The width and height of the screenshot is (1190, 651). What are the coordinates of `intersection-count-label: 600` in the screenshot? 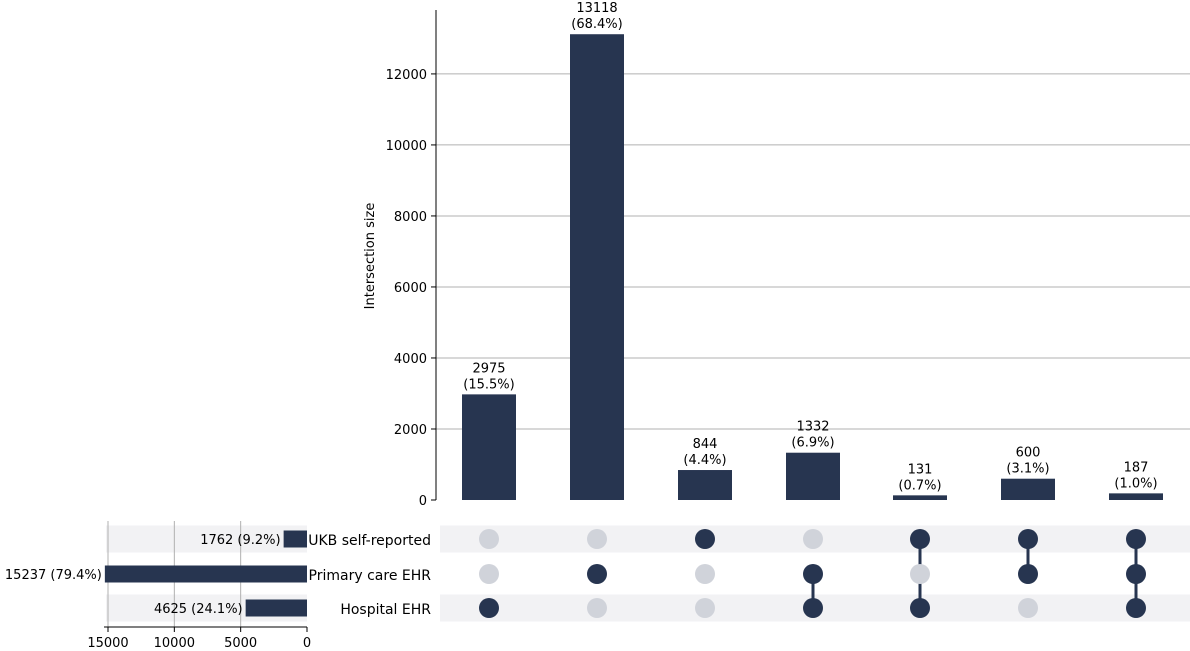 It's located at (1028, 453).